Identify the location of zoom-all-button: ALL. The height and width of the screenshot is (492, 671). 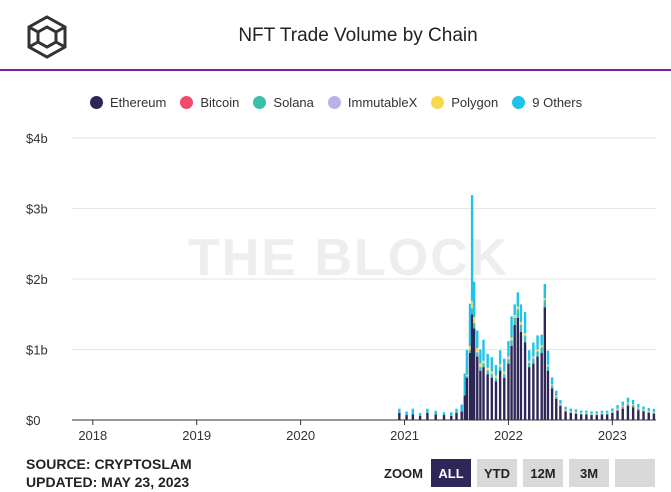
(451, 473).